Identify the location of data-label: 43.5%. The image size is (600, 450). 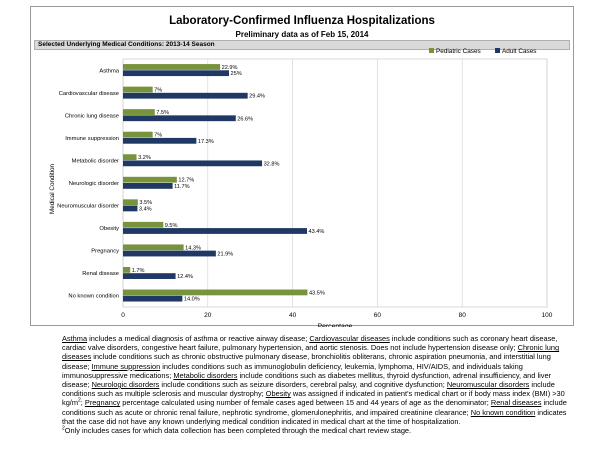
(317, 293).